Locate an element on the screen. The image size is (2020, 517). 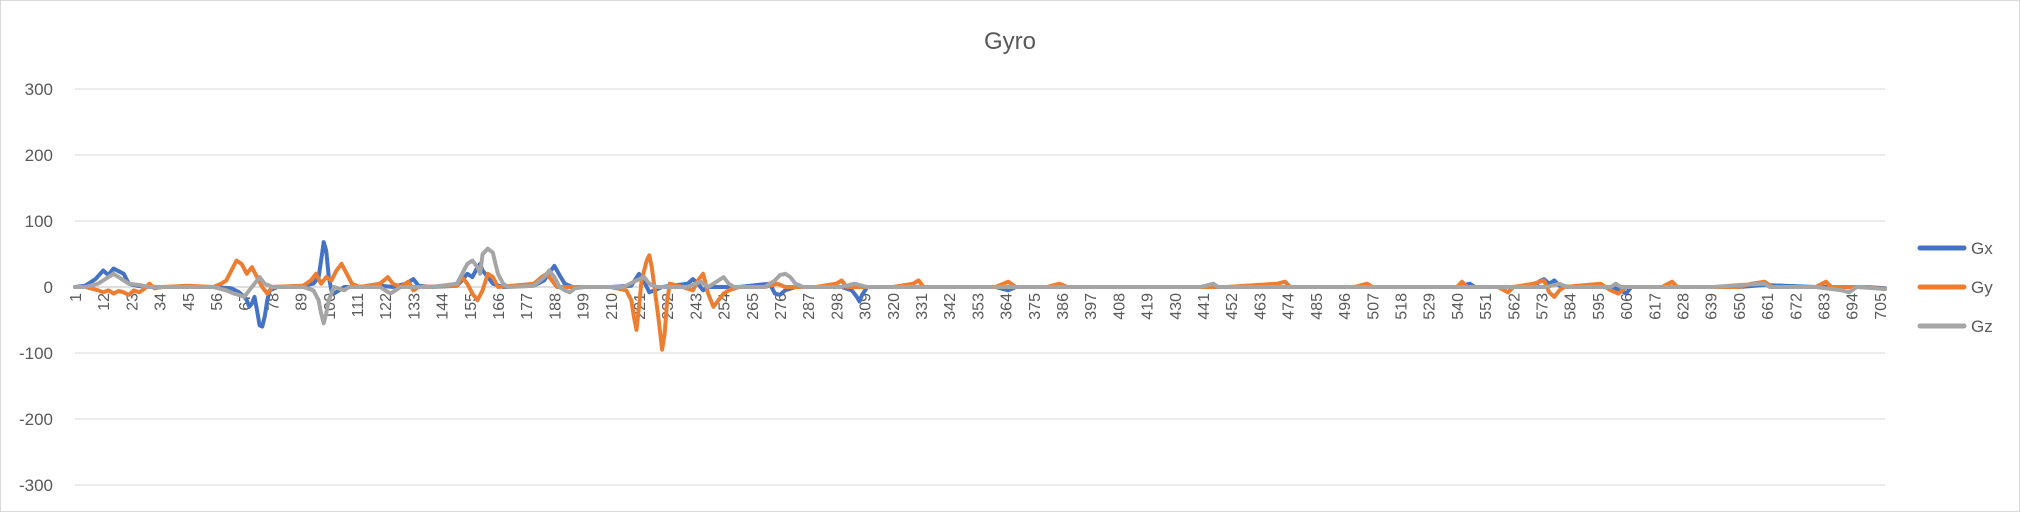
legend-item-gz: Gz is located at coordinates (1955, 326).